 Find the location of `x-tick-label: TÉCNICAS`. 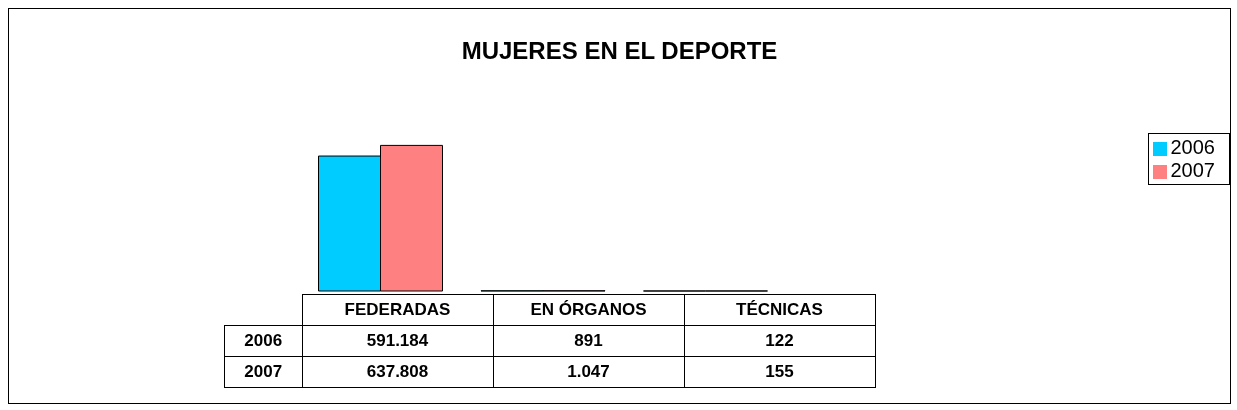

x-tick-label: TÉCNICAS is located at coordinates (779, 310).